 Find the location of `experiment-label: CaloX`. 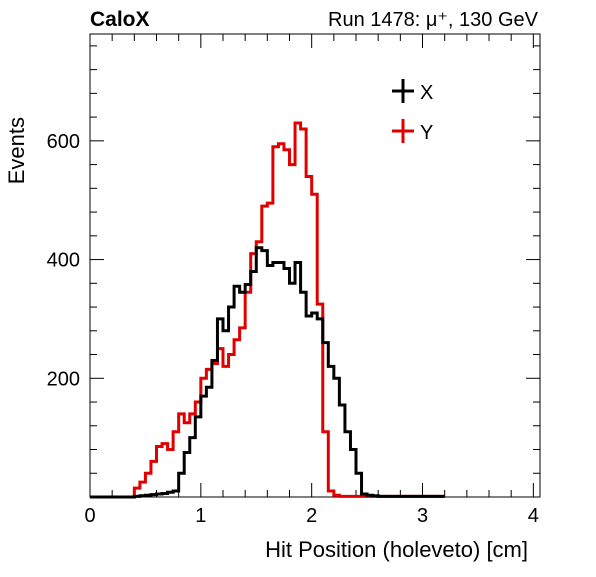

experiment-label: CaloX is located at coordinates (120, 19).